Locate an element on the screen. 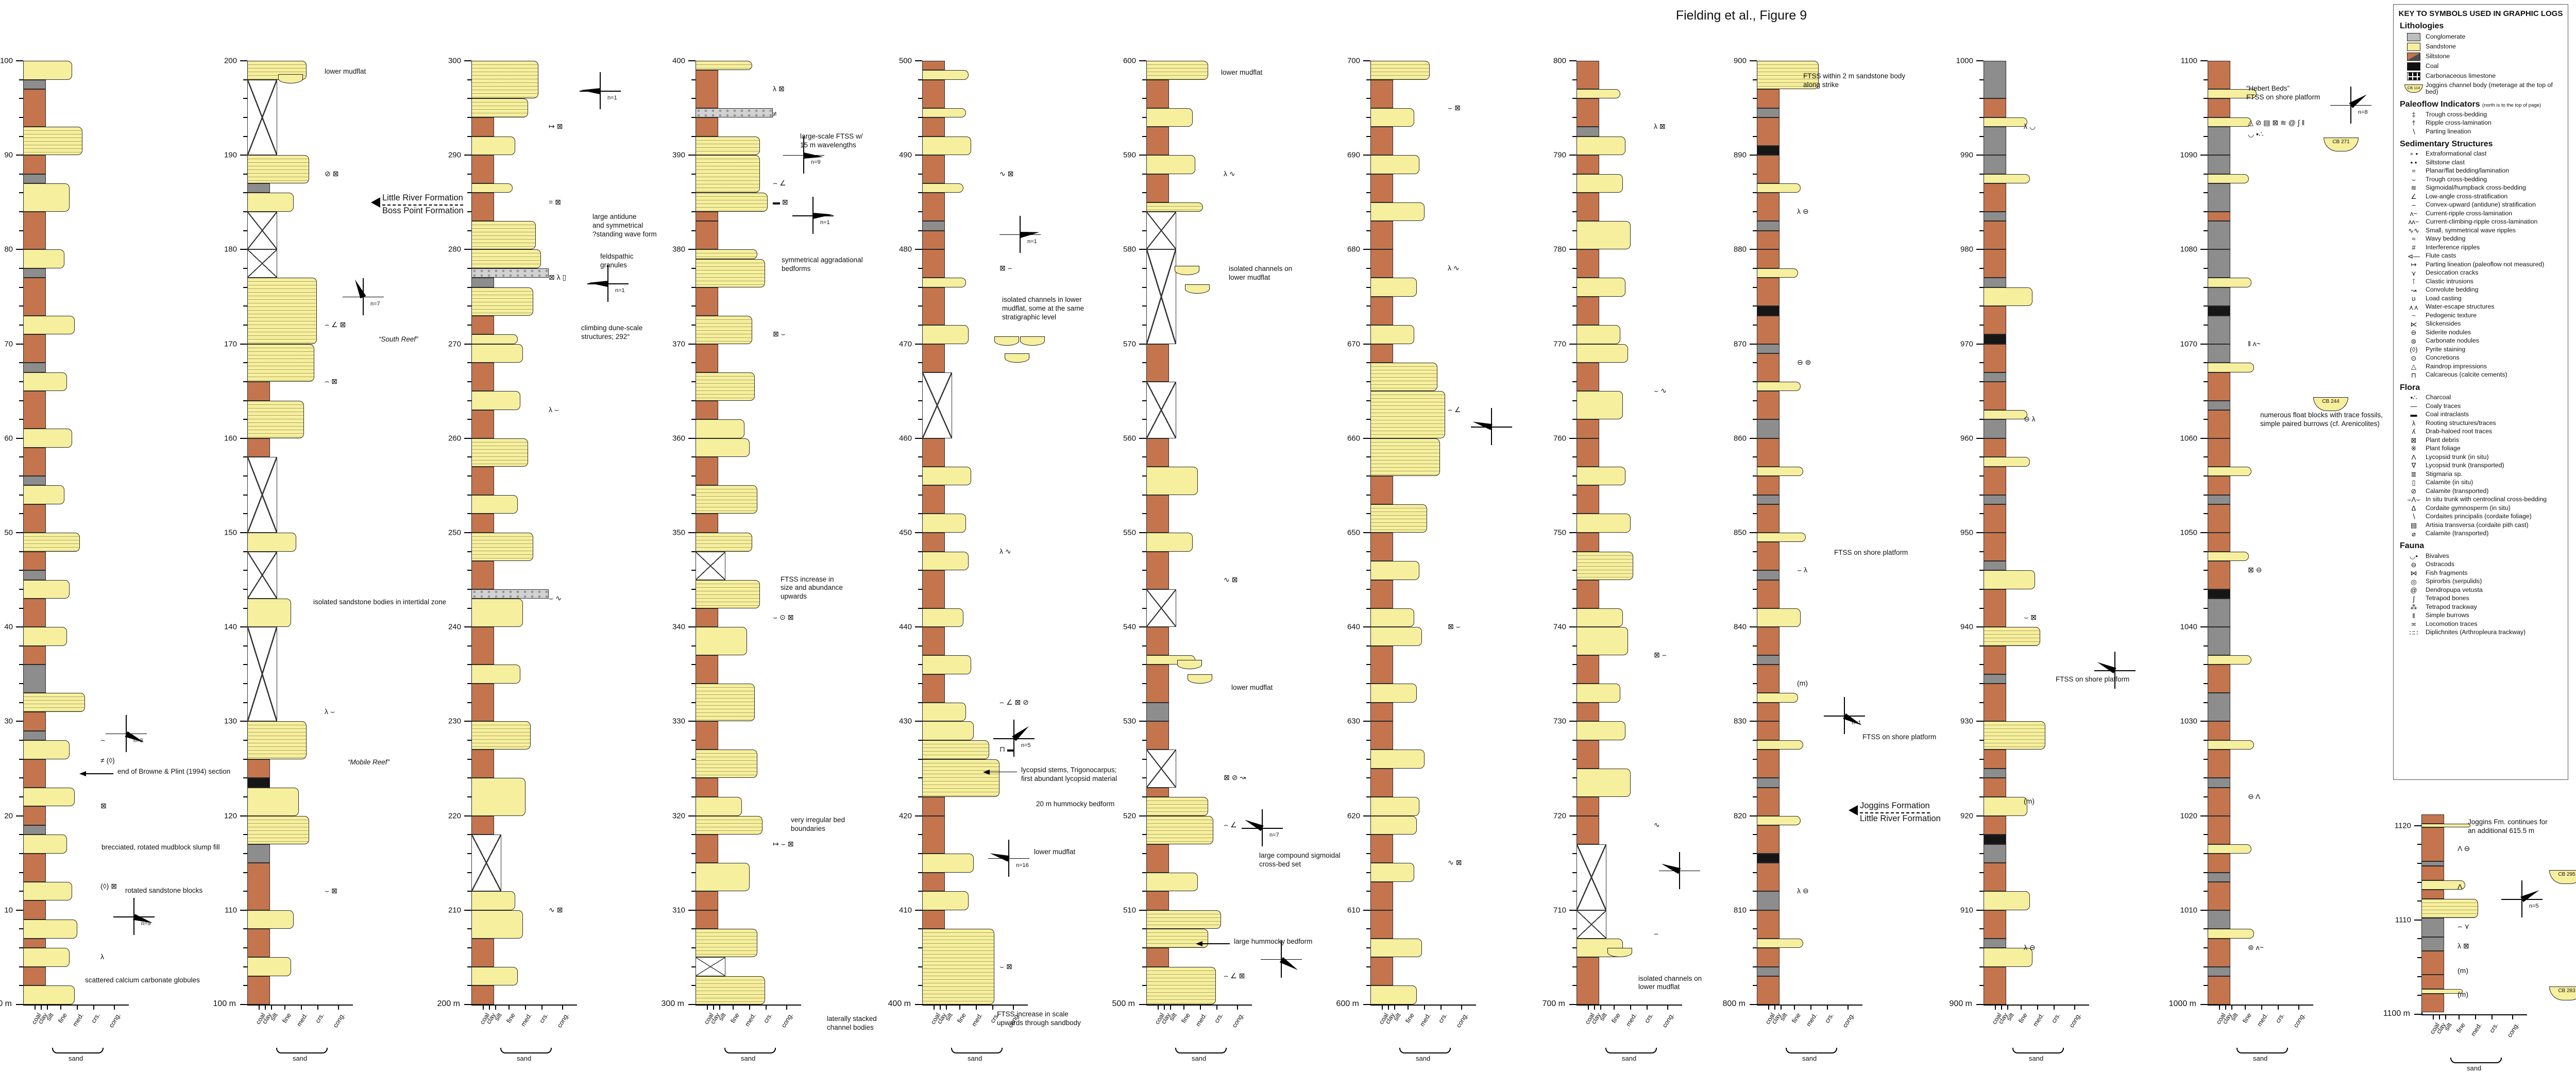 This screenshot has width=2576, height=1072. log-annotation: lower mudflat is located at coordinates (1242, 72).